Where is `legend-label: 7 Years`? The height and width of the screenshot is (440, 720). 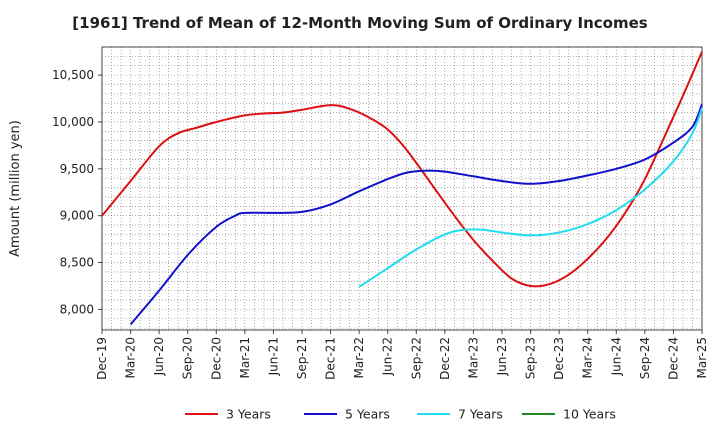 legend-label: 7 Years is located at coordinates (480, 414).